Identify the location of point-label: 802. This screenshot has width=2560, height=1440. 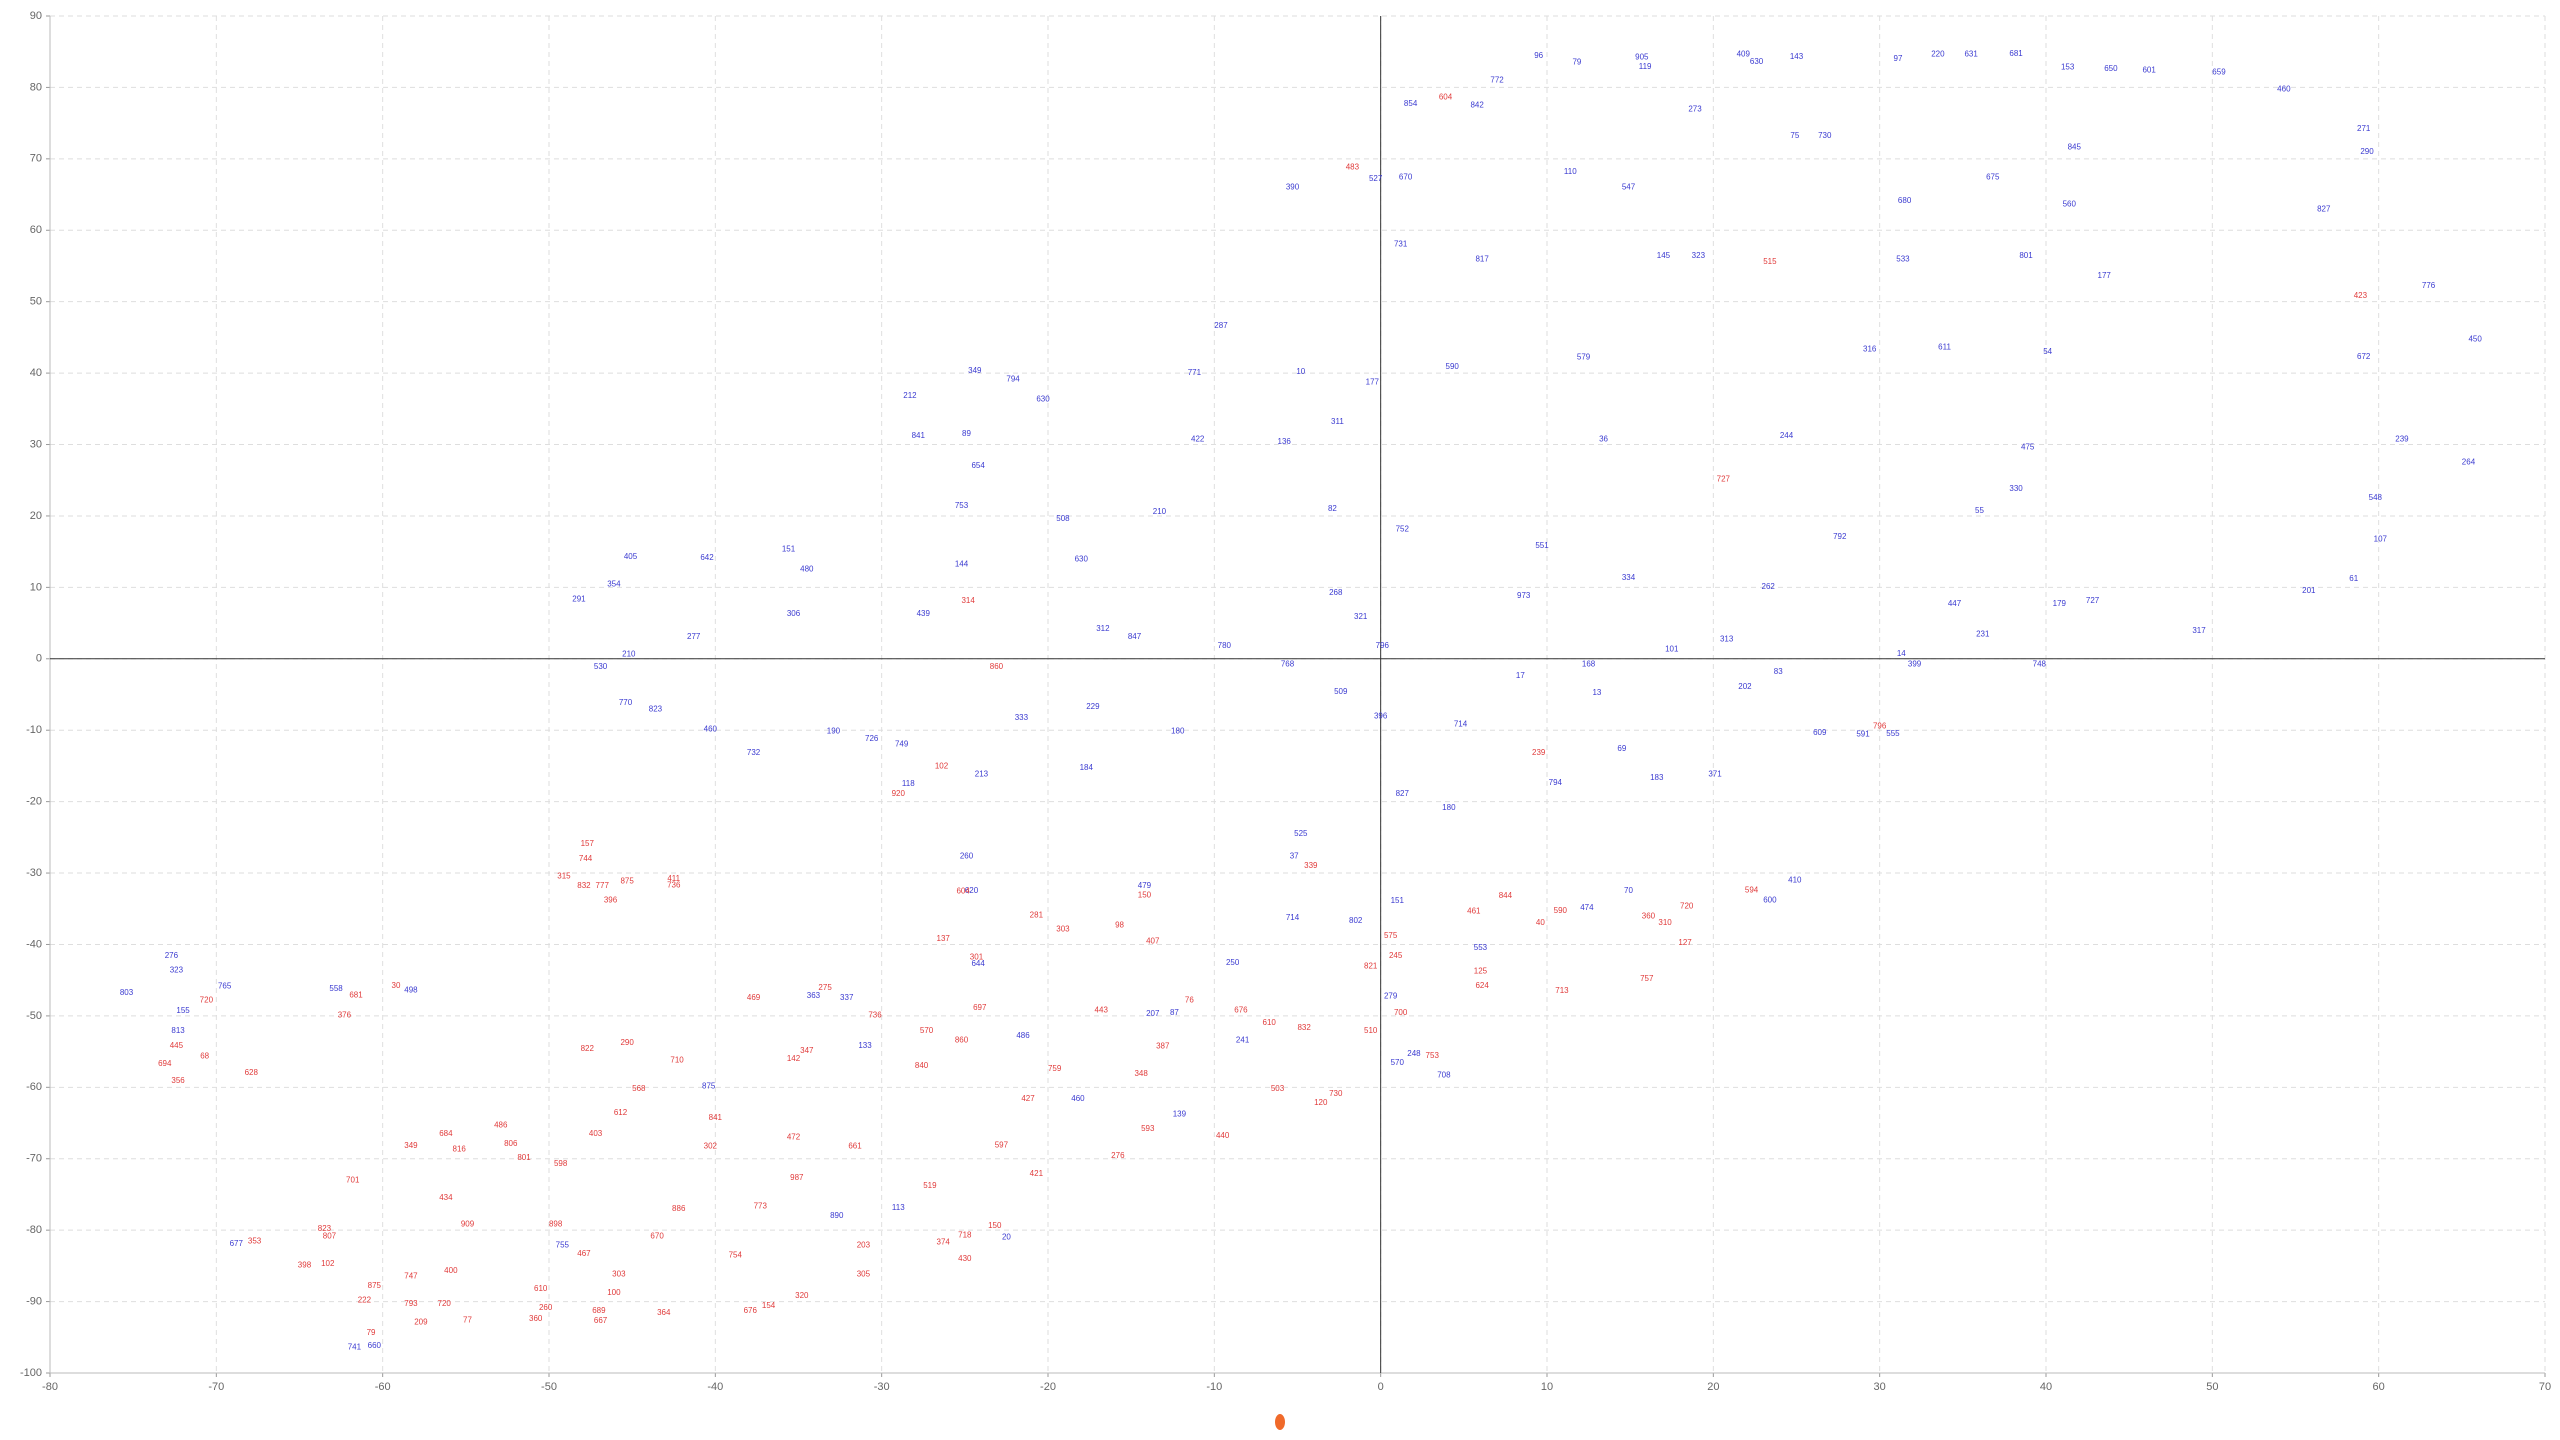
(1356, 920).